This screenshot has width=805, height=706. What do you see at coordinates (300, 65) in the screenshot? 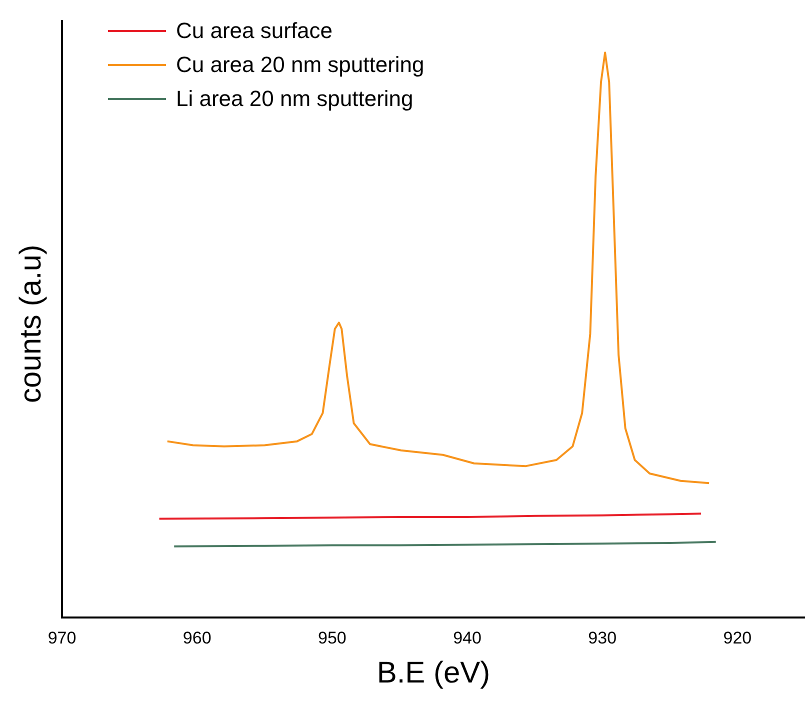
I see `legend-label: Cu area 20 nm sputtering` at bounding box center [300, 65].